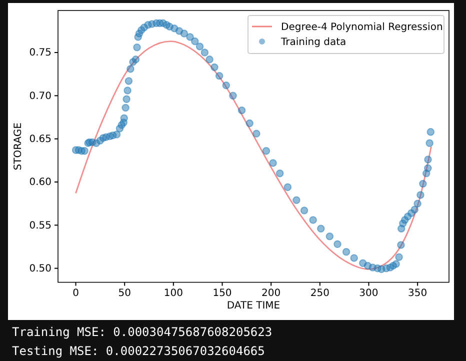 Image resolution: width=466 pixels, height=361 pixels. What do you see at coordinates (40, 182) in the screenshot?
I see `y-tick-label: 0.60` at bounding box center [40, 182].